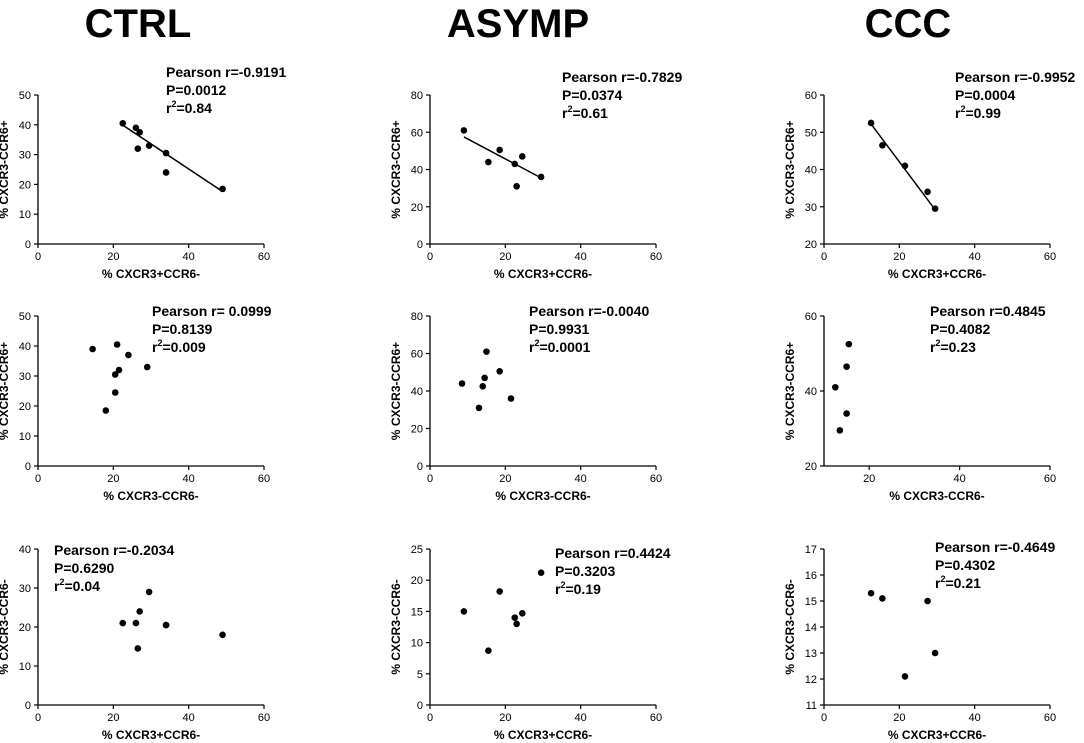  I want to click on r-squared-value: =0.61, so click(590, 113).